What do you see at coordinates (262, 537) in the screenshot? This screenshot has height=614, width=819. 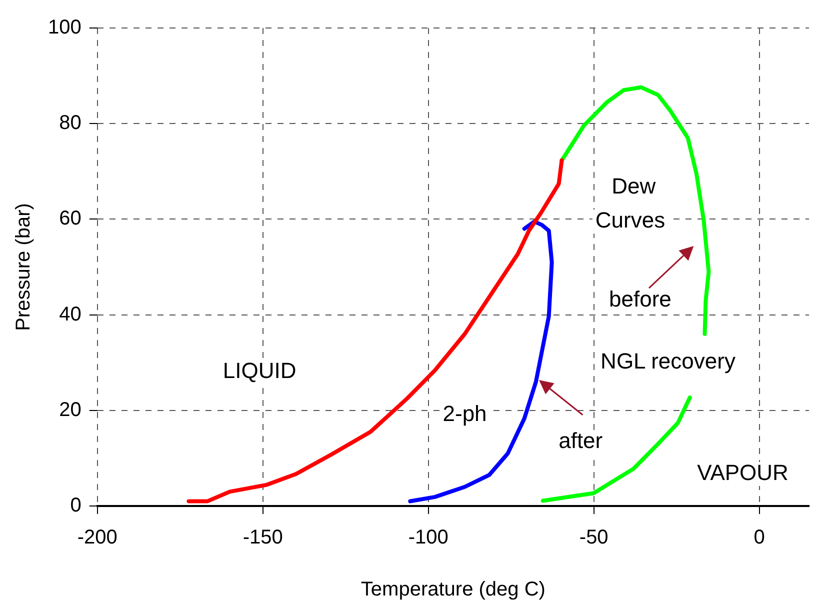 I see `x-tick-label: -150` at bounding box center [262, 537].